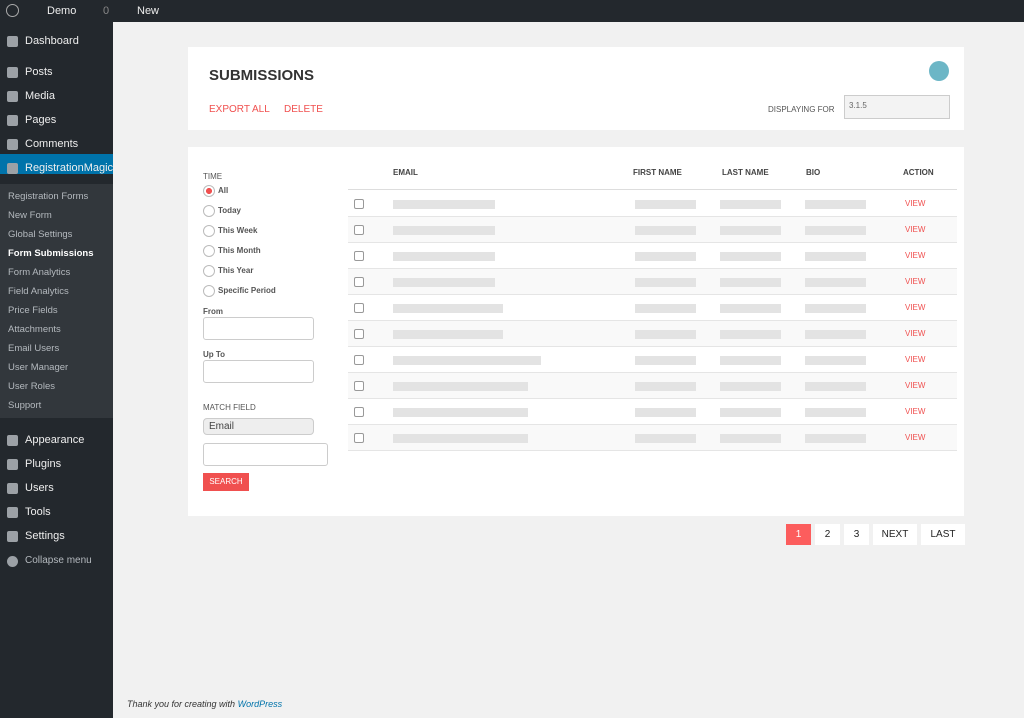 Image resolution: width=1024 pixels, height=718 pixels. Describe the element at coordinates (652, 189) in the screenshot. I see `header-rule` at that location.